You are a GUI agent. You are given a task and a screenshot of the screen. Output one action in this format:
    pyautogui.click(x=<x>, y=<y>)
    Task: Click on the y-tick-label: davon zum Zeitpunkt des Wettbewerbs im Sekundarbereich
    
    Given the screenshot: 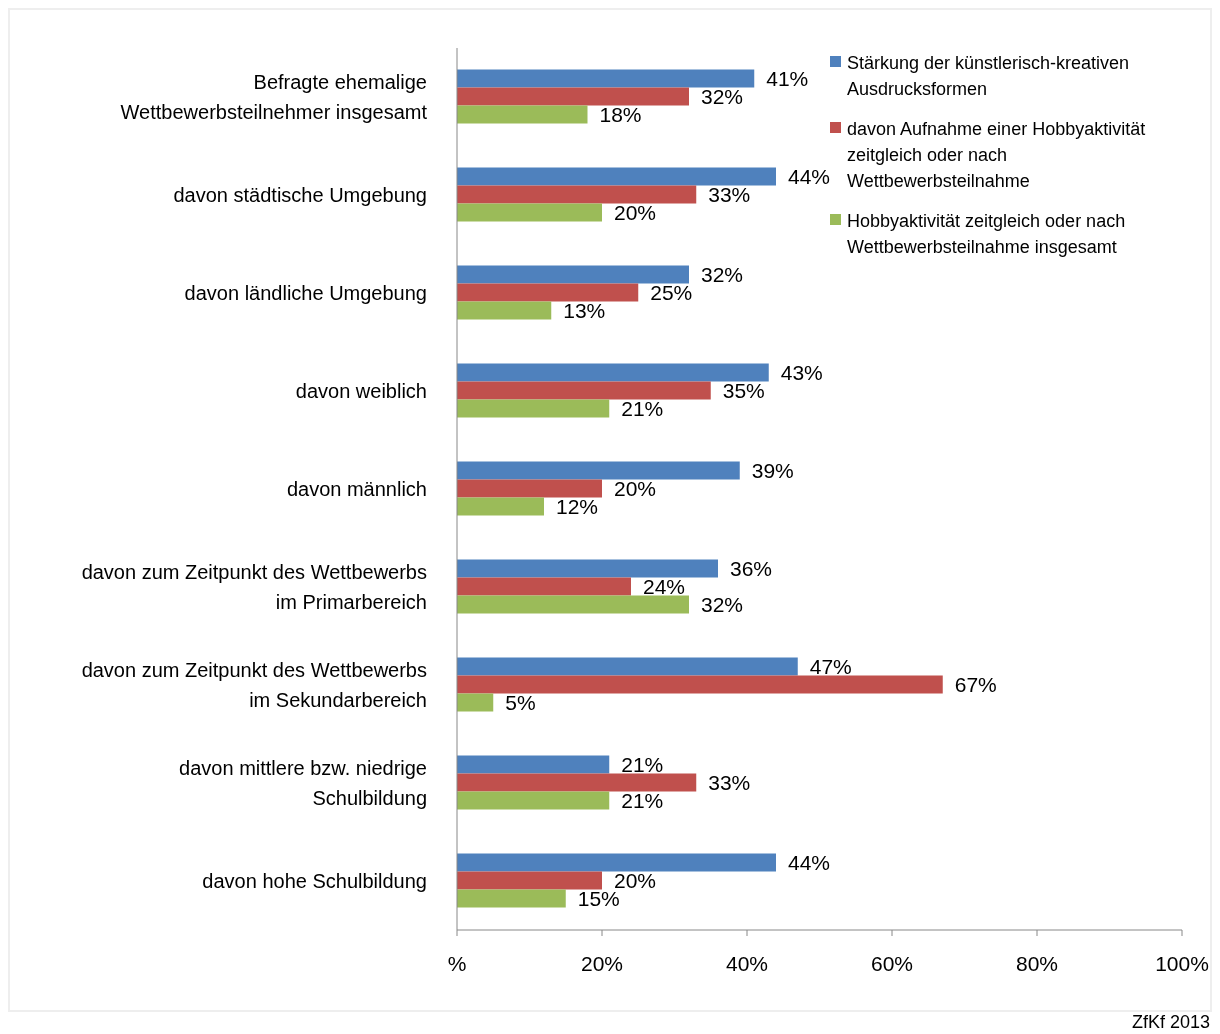 What is the action you would take?
    pyautogui.click(x=254, y=685)
    